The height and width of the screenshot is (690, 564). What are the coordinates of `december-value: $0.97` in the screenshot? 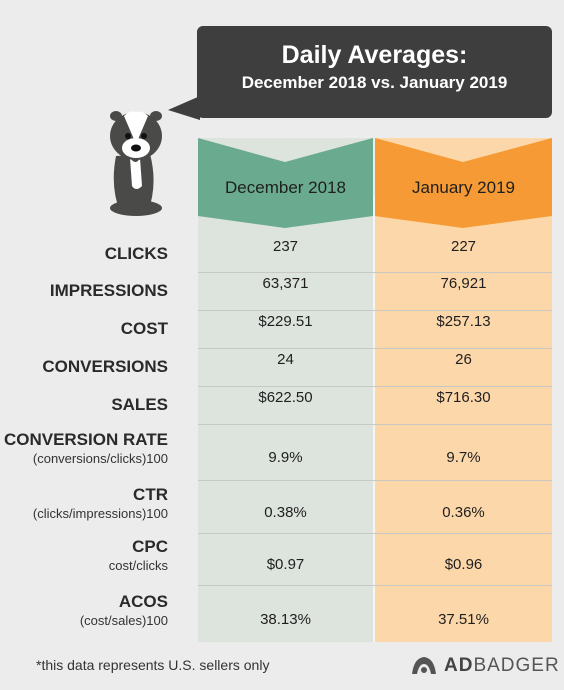 It's located at (285, 564).